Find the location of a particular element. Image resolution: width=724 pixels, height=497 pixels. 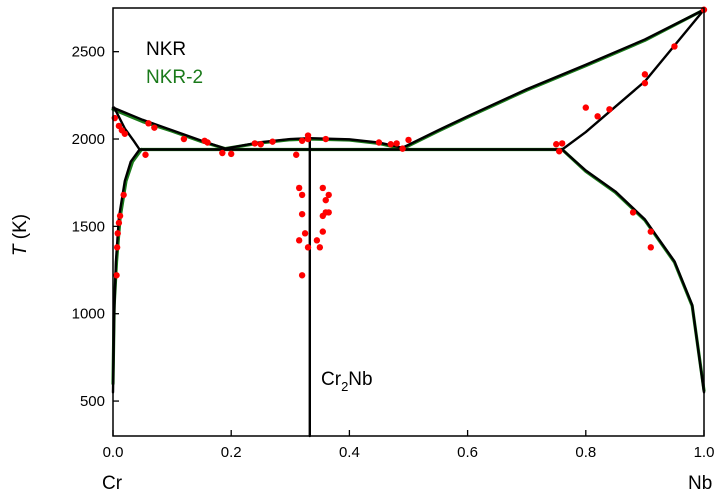

y-axis-symbol: T is located at coordinates (20, 249).